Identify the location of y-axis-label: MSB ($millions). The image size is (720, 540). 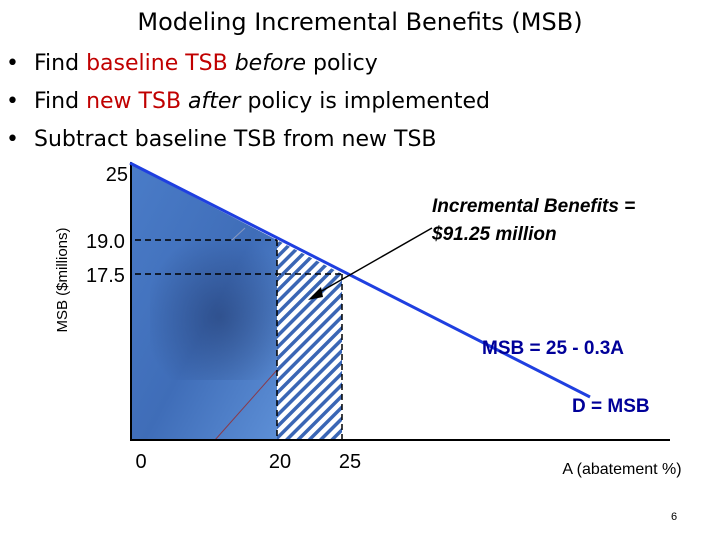
(62, 279).